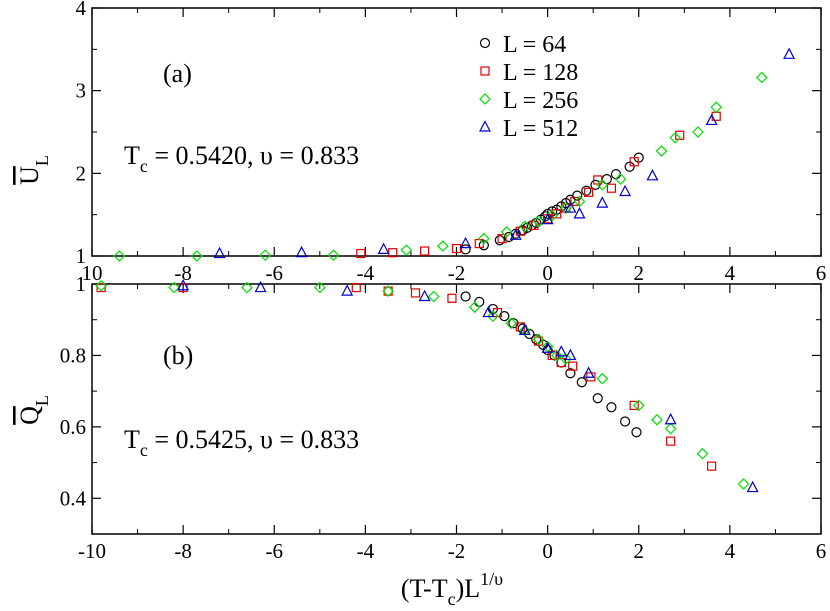 The height and width of the screenshot is (611, 830). Describe the element at coordinates (540, 129) in the screenshot. I see `legend-label: L = 512` at that location.